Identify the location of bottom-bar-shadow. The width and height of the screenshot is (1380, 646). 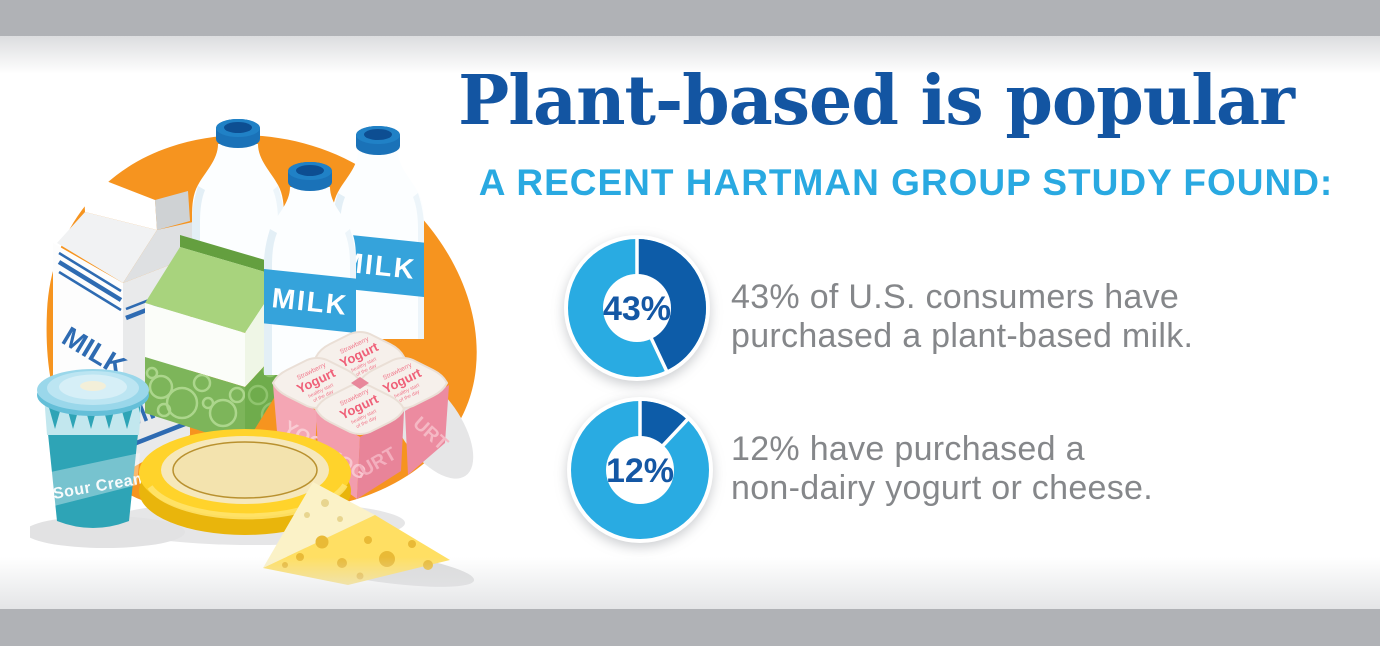
(690, 583).